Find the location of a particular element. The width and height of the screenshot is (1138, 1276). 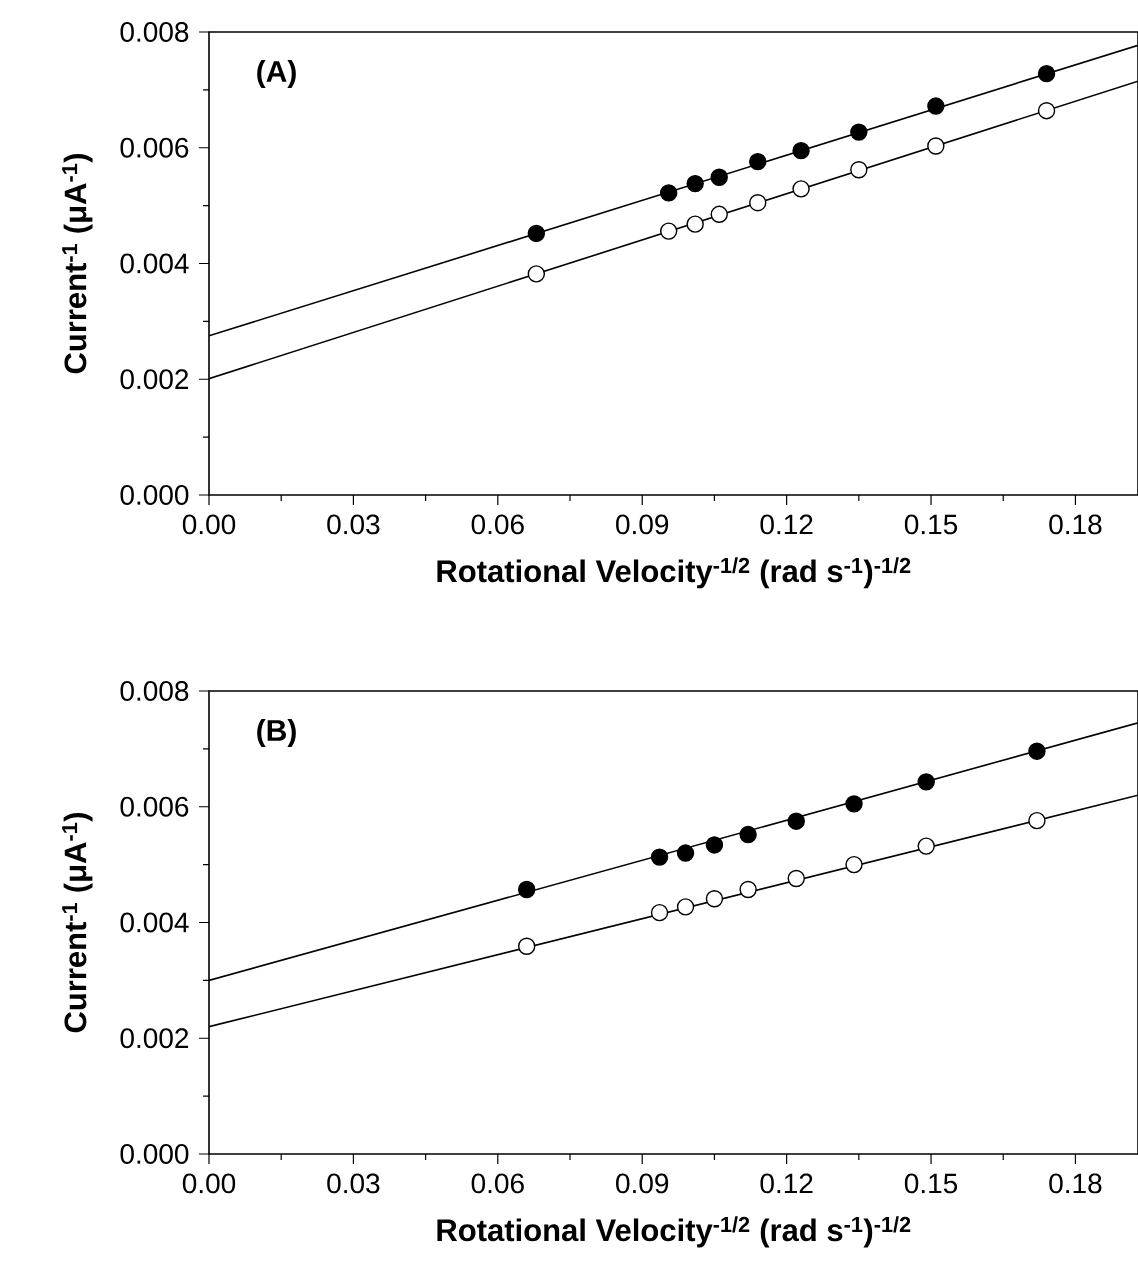

annotation: (B) is located at coordinates (276, 733).